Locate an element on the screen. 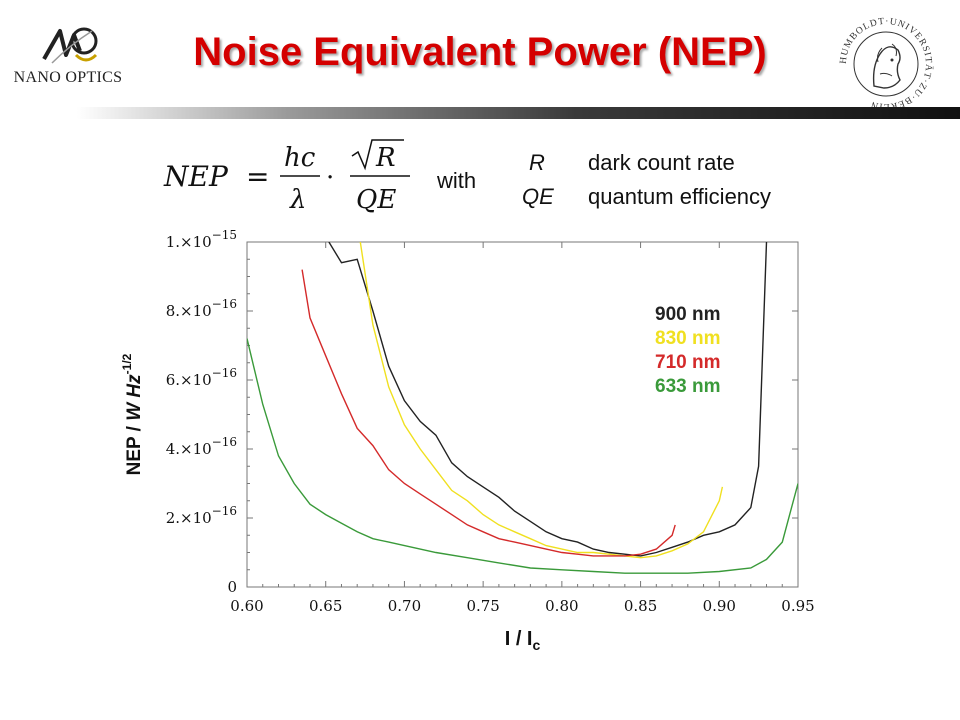 The width and height of the screenshot is (960, 720). y-tick-label: 2.×10−16 is located at coordinates (201, 515).